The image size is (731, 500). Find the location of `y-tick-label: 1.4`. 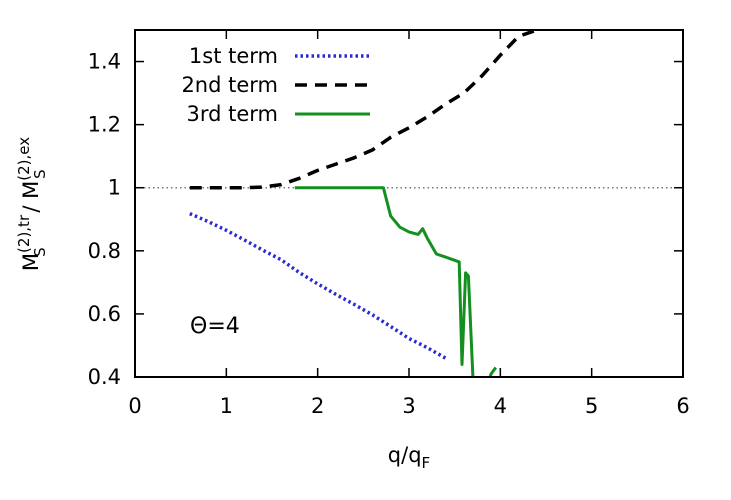

y-tick-label: 1.4 is located at coordinates (104, 62).